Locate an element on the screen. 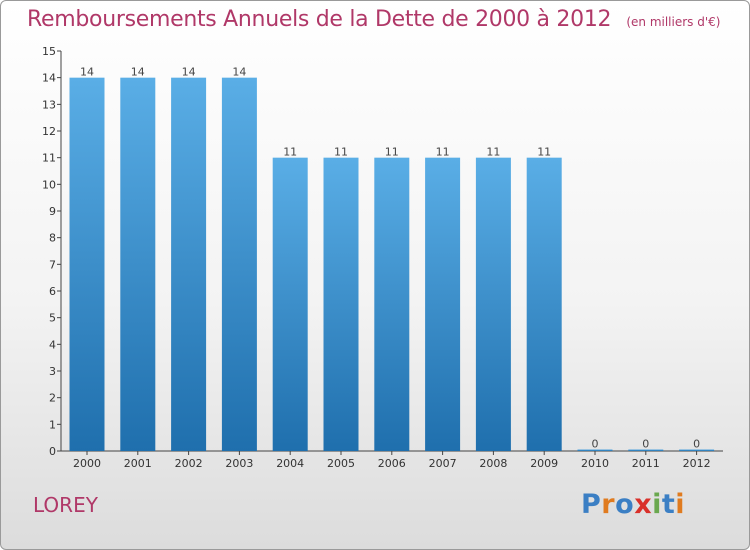 This screenshot has width=750, height=550. x-tick-label: 2011 is located at coordinates (646, 463).